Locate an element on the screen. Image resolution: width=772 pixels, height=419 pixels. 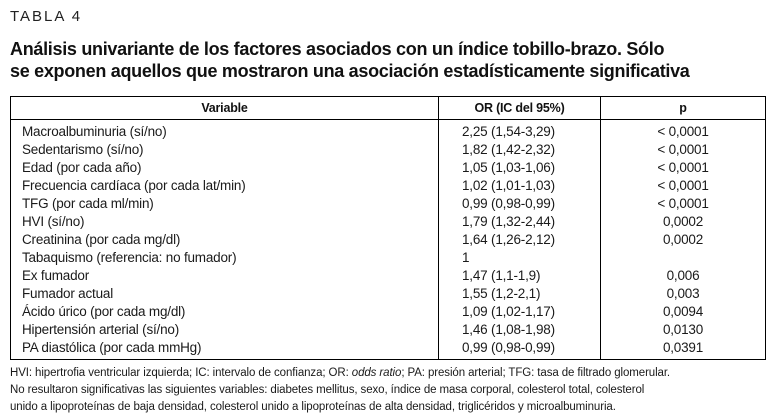
column-header-p: p is located at coordinates (683, 108).